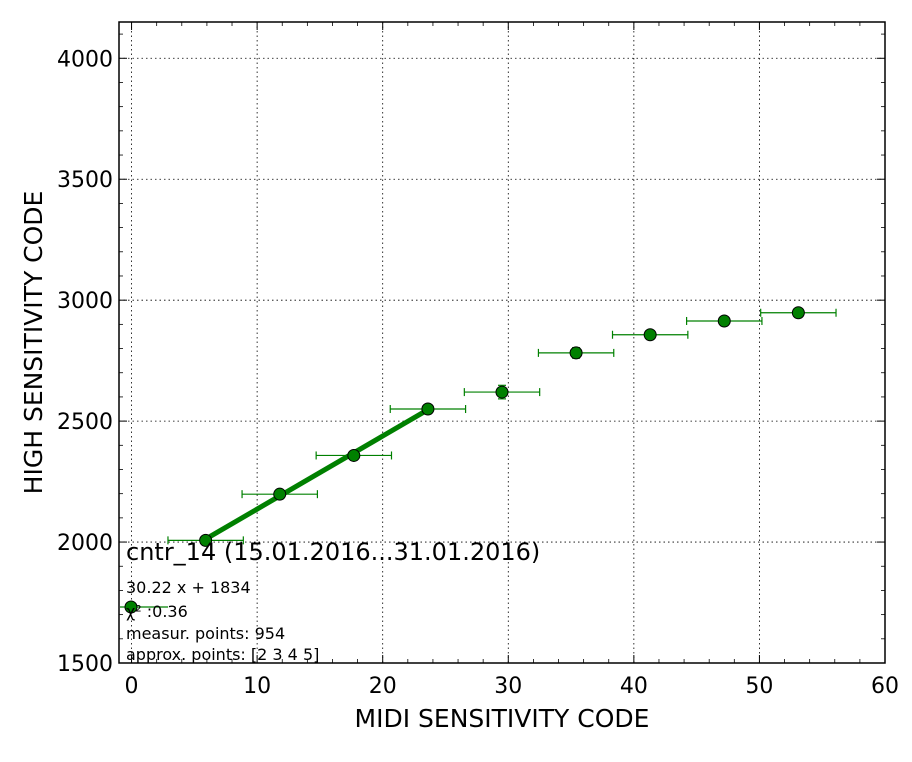  I want to click on annotation-chi2: χ² :0.36, so click(157, 611).